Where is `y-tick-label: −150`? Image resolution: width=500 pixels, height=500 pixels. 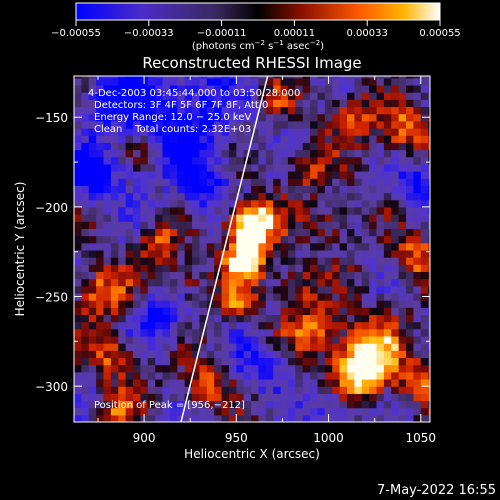
y-tick-label: −150 is located at coordinates (51, 118).